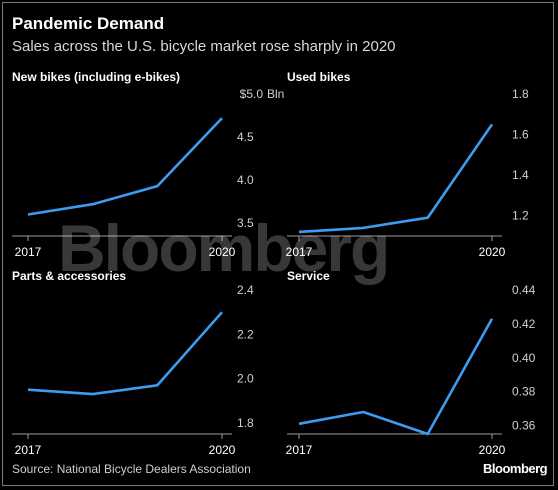  Describe the element at coordinates (245, 290) in the screenshot. I see `y-tick-label: 2.4` at that location.